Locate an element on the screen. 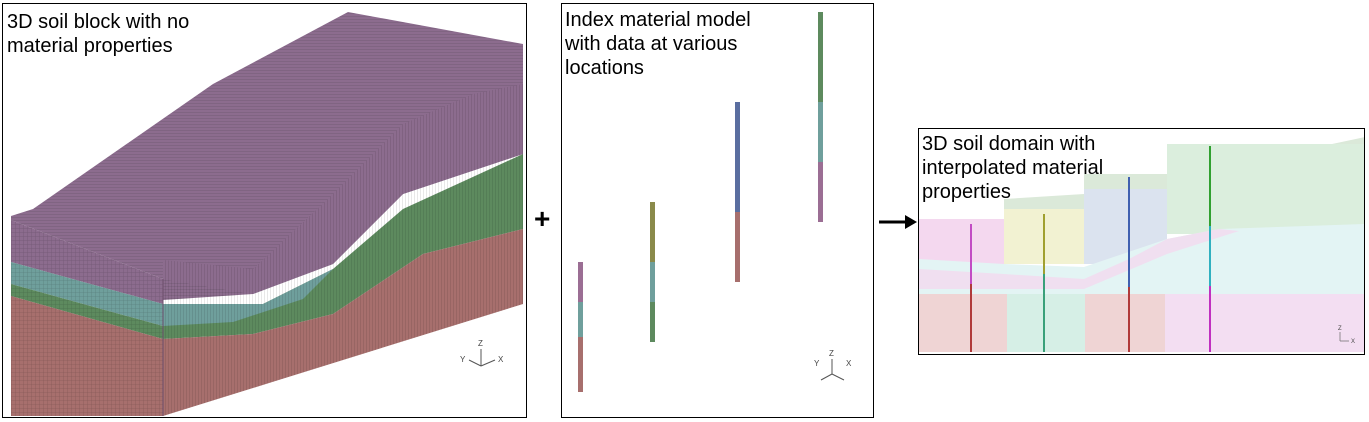 Image resolution: width=1369 pixels, height=422 pixels. arrow-operator is located at coordinates (898, 222).